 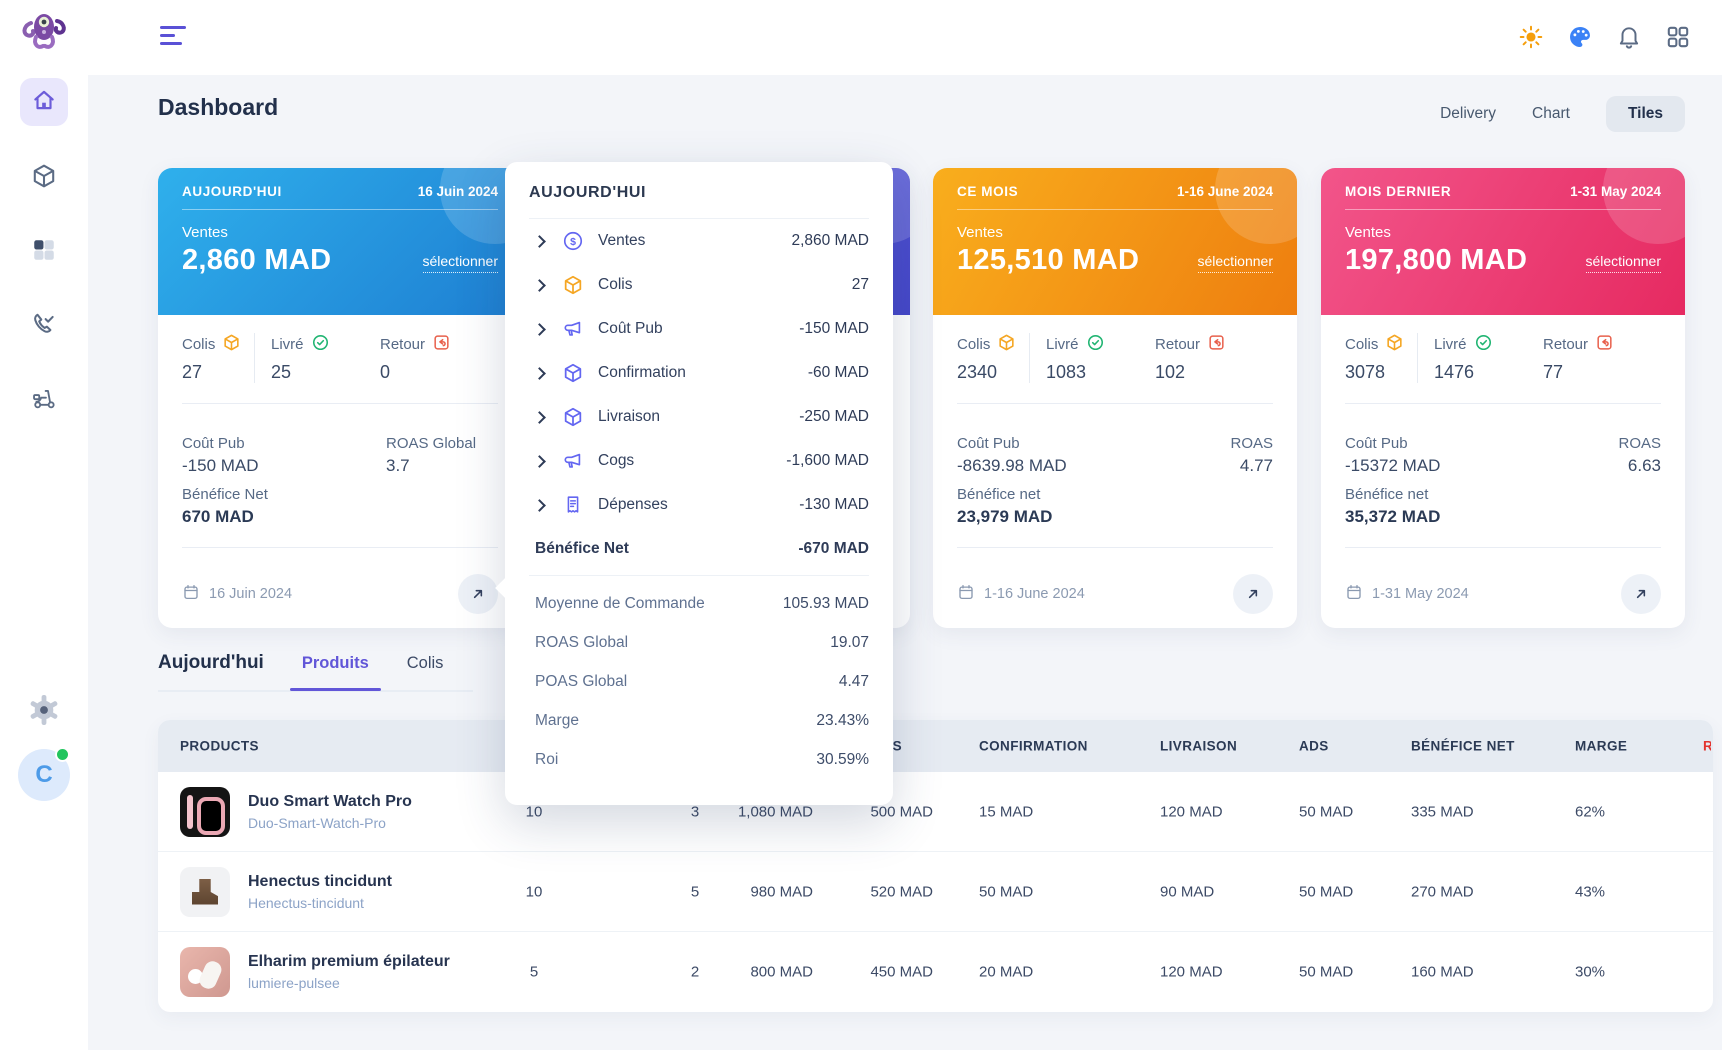 I want to click on avatar-letter: C, so click(x=44, y=774).